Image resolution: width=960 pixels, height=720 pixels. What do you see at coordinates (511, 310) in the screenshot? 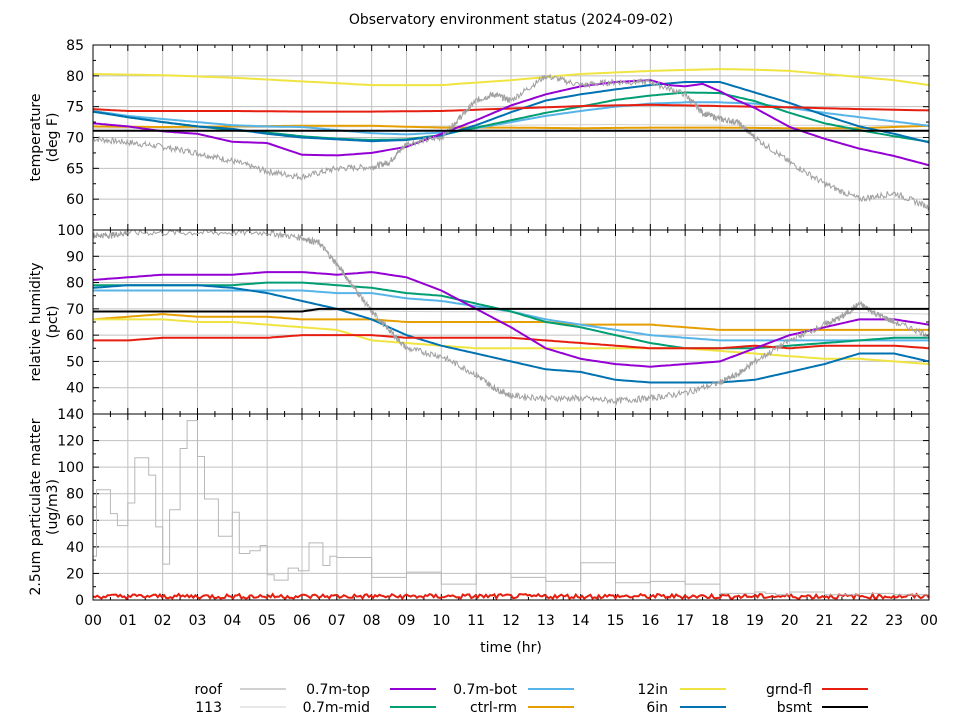
I see `series-line-bsmt` at bounding box center [511, 310].